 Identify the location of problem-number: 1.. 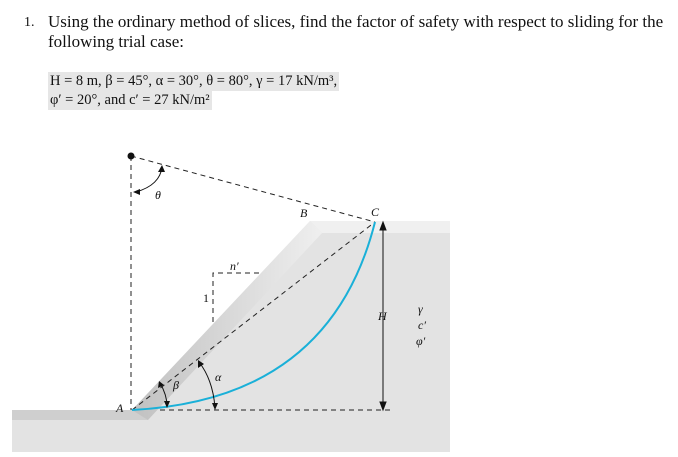
(29, 22).